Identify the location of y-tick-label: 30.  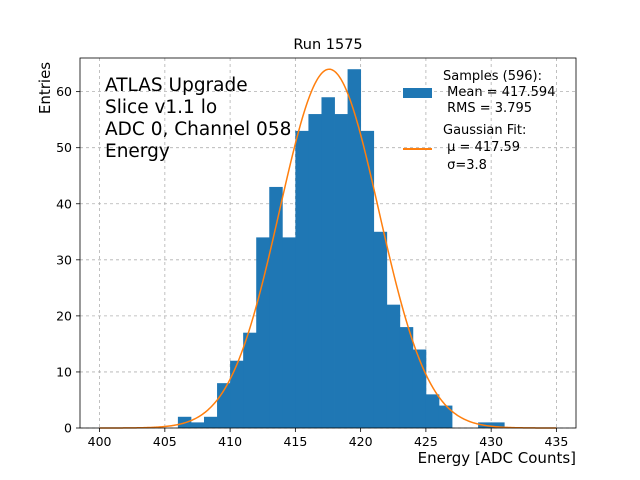
(64, 259).